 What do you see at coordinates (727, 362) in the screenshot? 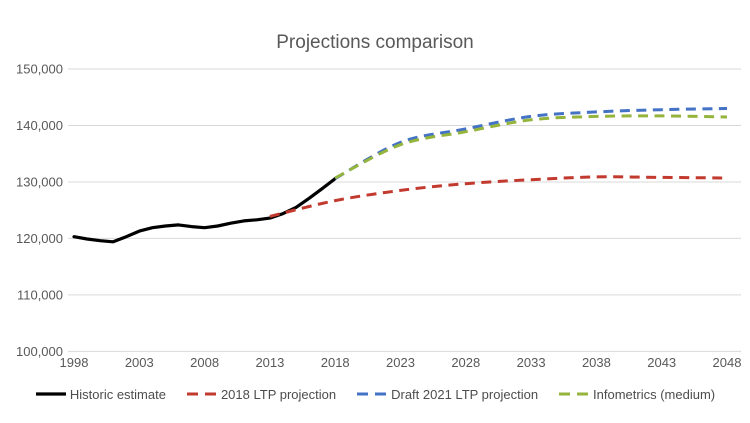
I see `x-axis-tick-label: 2048` at bounding box center [727, 362].